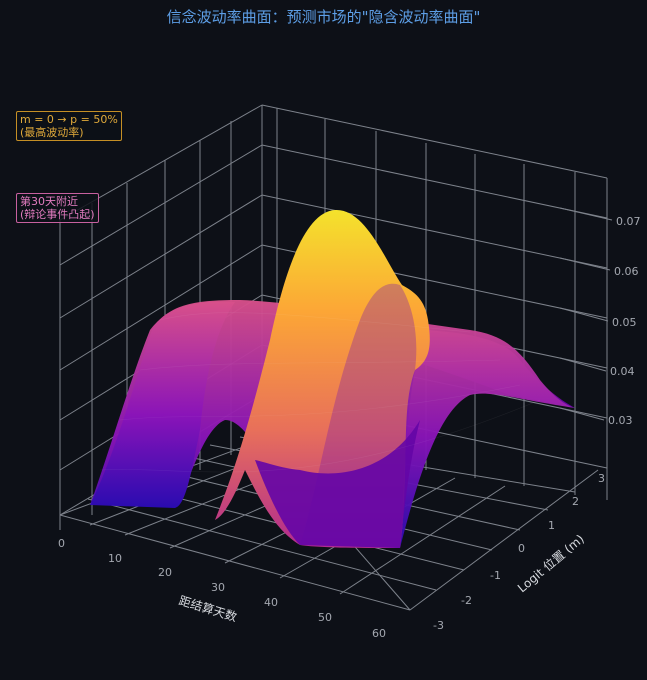  Describe the element at coordinates (620, 420) in the screenshot. I see `z-tick: 0.03` at that location.